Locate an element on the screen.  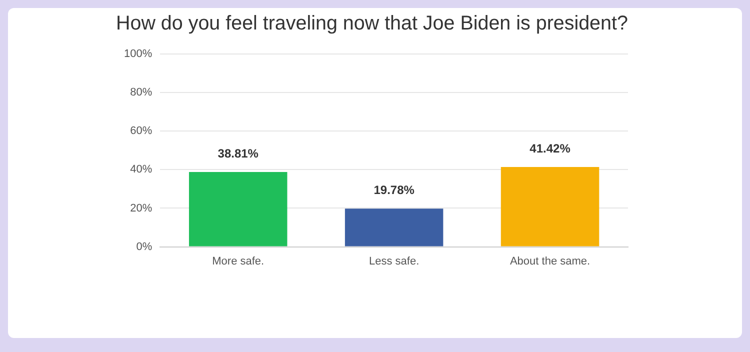
y-tick-label: 100% is located at coordinates (138, 54).